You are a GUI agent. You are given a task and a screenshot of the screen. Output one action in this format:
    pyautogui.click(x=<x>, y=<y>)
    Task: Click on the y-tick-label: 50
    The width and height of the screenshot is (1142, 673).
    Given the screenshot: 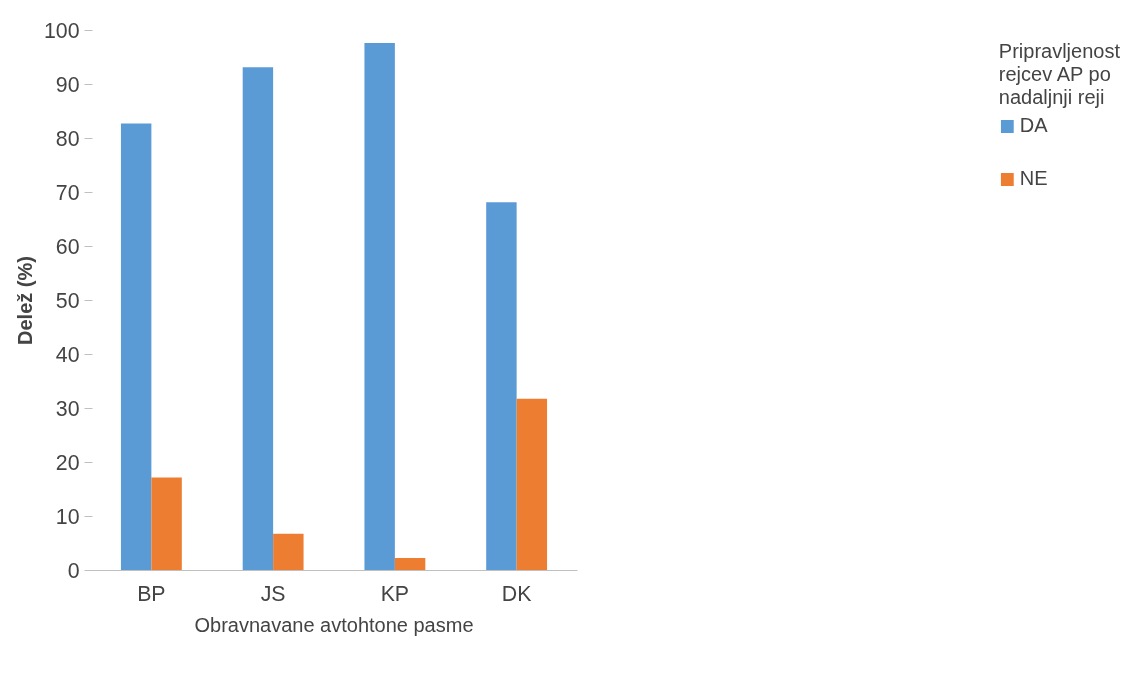 What is the action you would take?
    pyautogui.click(x=67, y=301)
    